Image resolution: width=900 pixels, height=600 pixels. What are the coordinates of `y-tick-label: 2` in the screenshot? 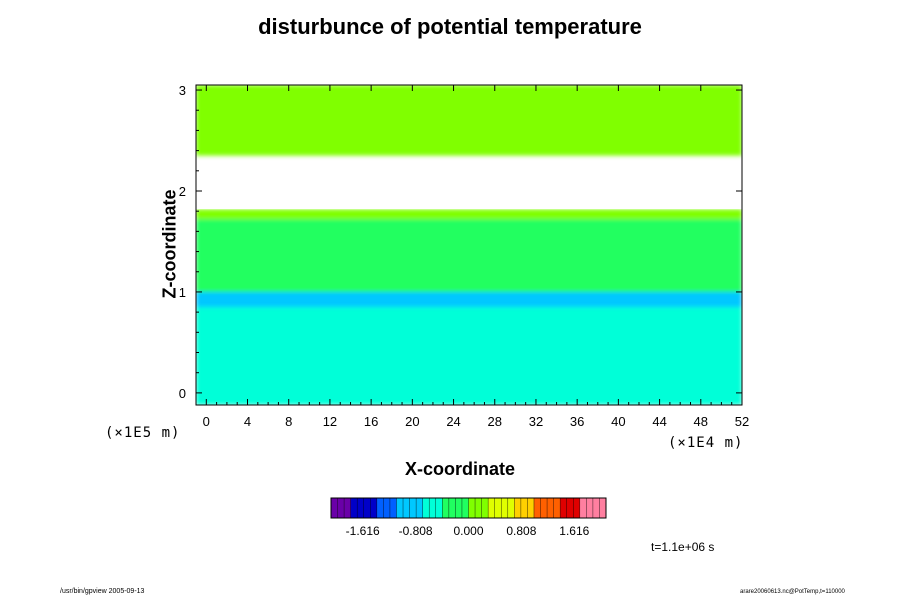 It's located at (182, 191).